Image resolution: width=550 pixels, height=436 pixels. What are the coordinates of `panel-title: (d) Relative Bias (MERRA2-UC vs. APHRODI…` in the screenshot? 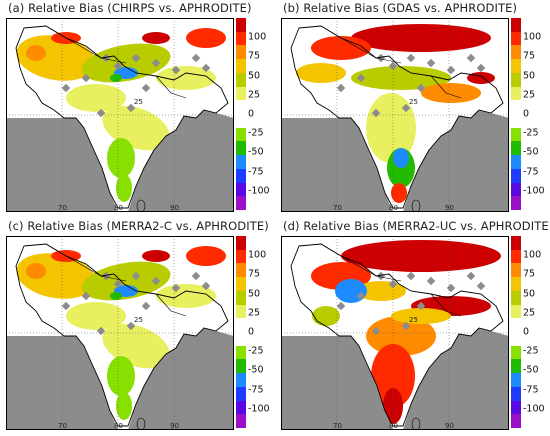 It's located at (416, 226).